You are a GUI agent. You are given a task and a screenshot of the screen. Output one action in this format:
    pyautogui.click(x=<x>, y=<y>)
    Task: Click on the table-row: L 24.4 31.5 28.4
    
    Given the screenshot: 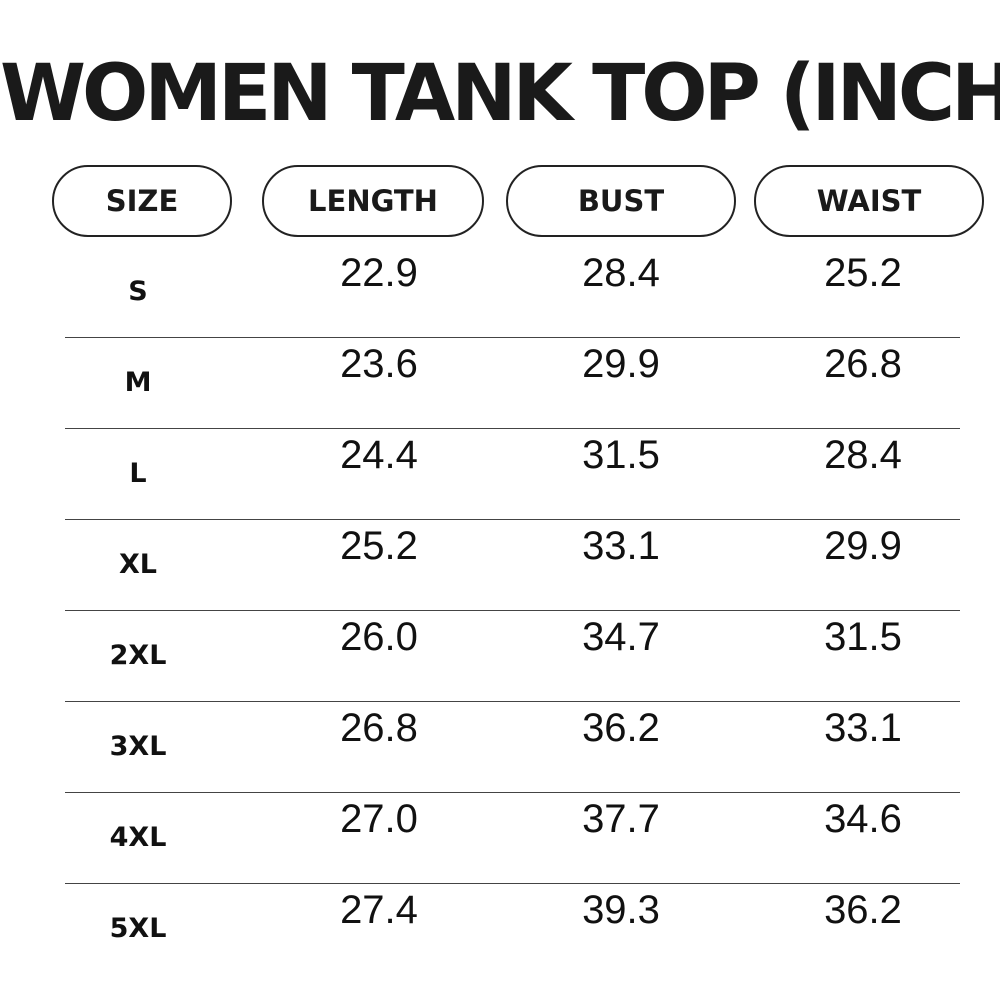 What is the action you would take?
    pyautogui.click(x=500, y=476)
    